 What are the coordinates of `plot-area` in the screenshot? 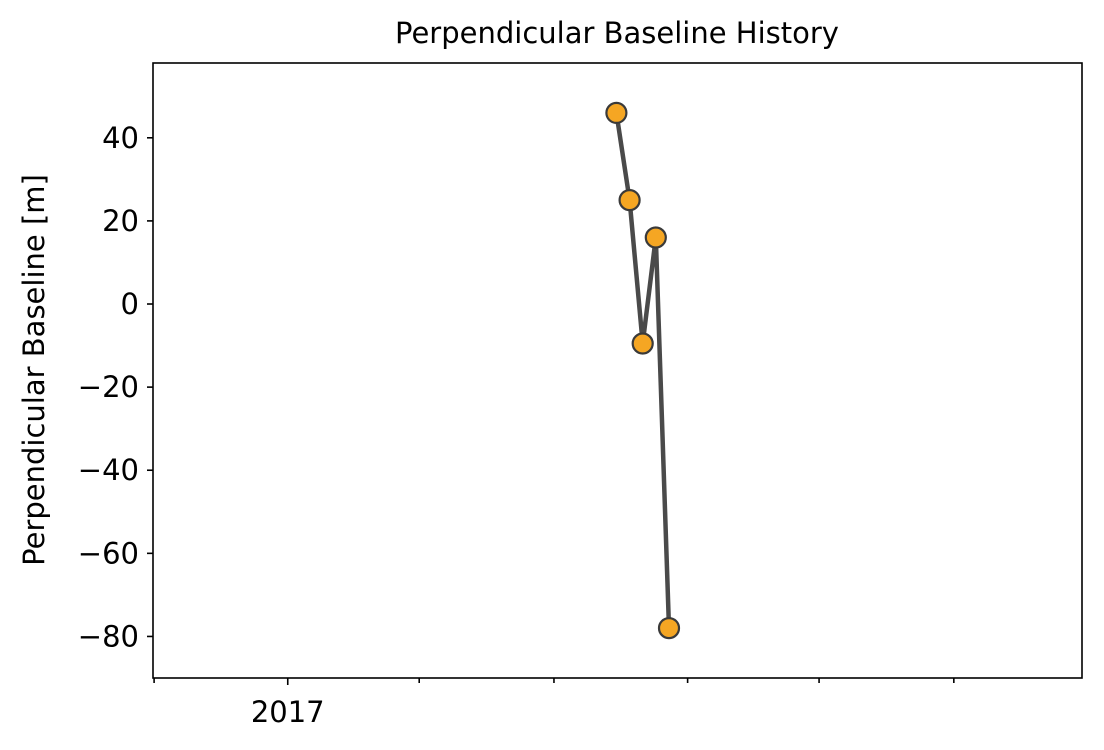 It's located at (643, 370).